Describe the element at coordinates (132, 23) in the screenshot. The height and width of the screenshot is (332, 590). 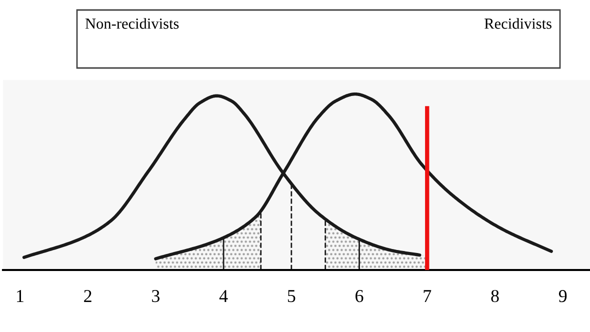
I see `text: Non-recidivists` at that location.